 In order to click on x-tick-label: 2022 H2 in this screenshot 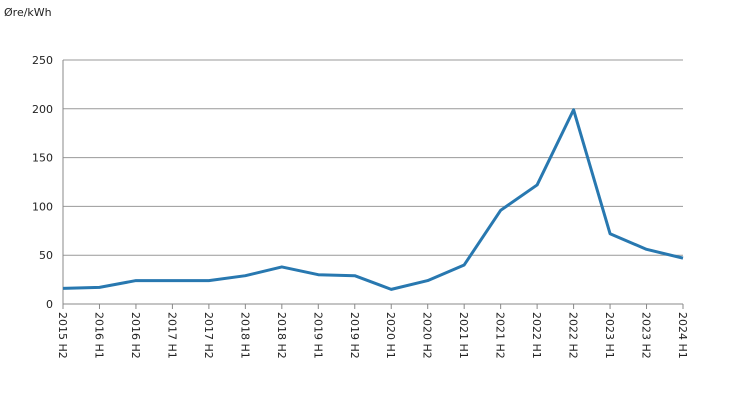, I will do `click(573, 335)`.